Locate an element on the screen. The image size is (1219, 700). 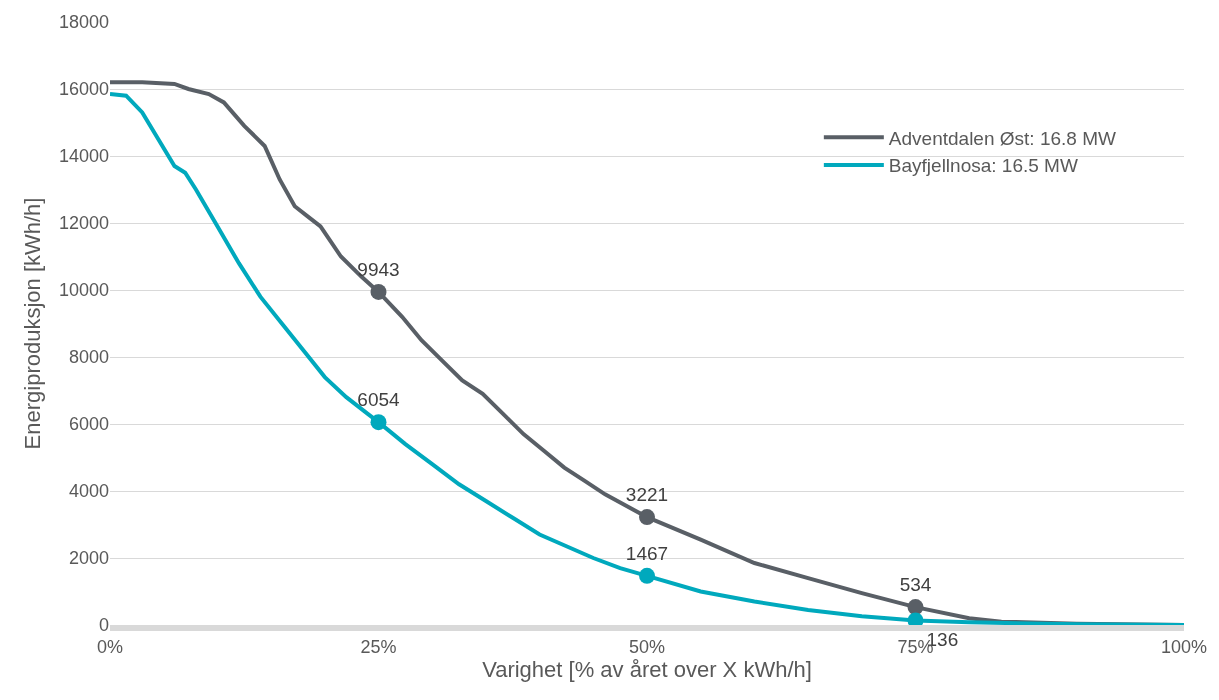
y-tick-label: 10000 is located at coordinates (83, 290).